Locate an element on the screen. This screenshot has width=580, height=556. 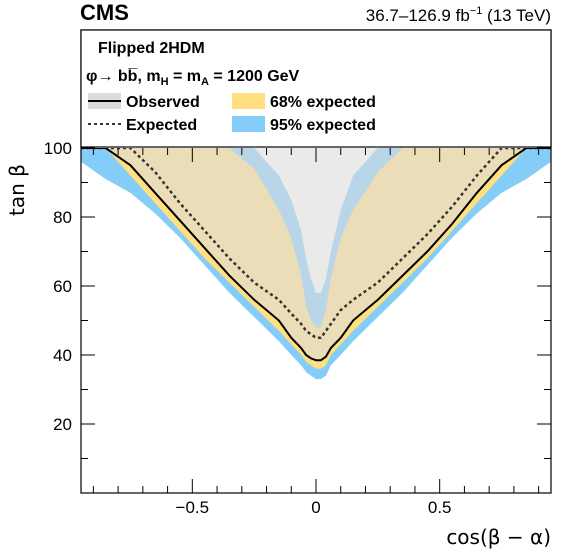
y-tick-labels: 20 40 60 80 100 is located at coordinates (58, 286).